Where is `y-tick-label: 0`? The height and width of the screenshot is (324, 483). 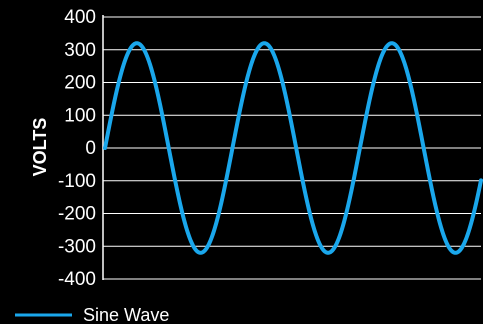
y-tick-label: 0 is located at coordinates (90, 148).